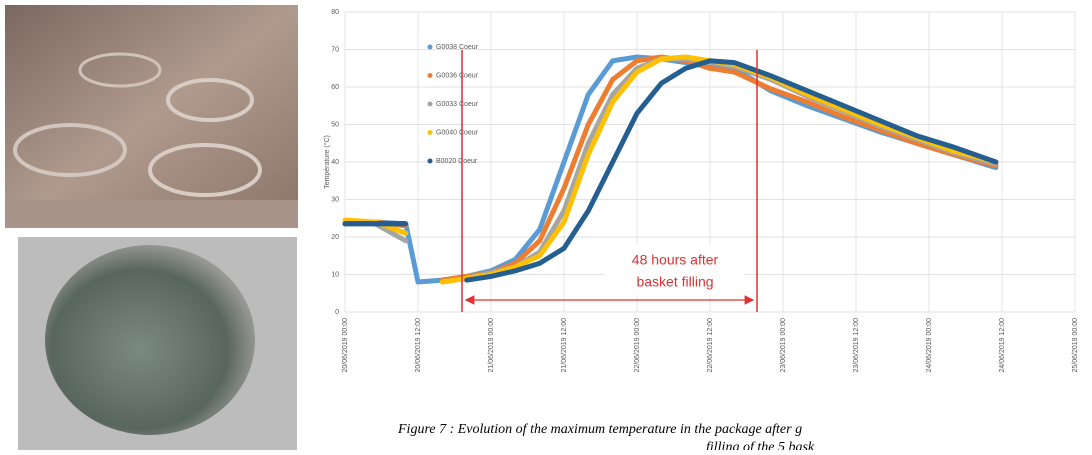 The height and width of the screenshot is (455, 1092). What do you see at coordinates (345, 345) in the screenshot?
I see `x-tick-label: 20/06/2019 00:00` at bounding box center [345, 345].